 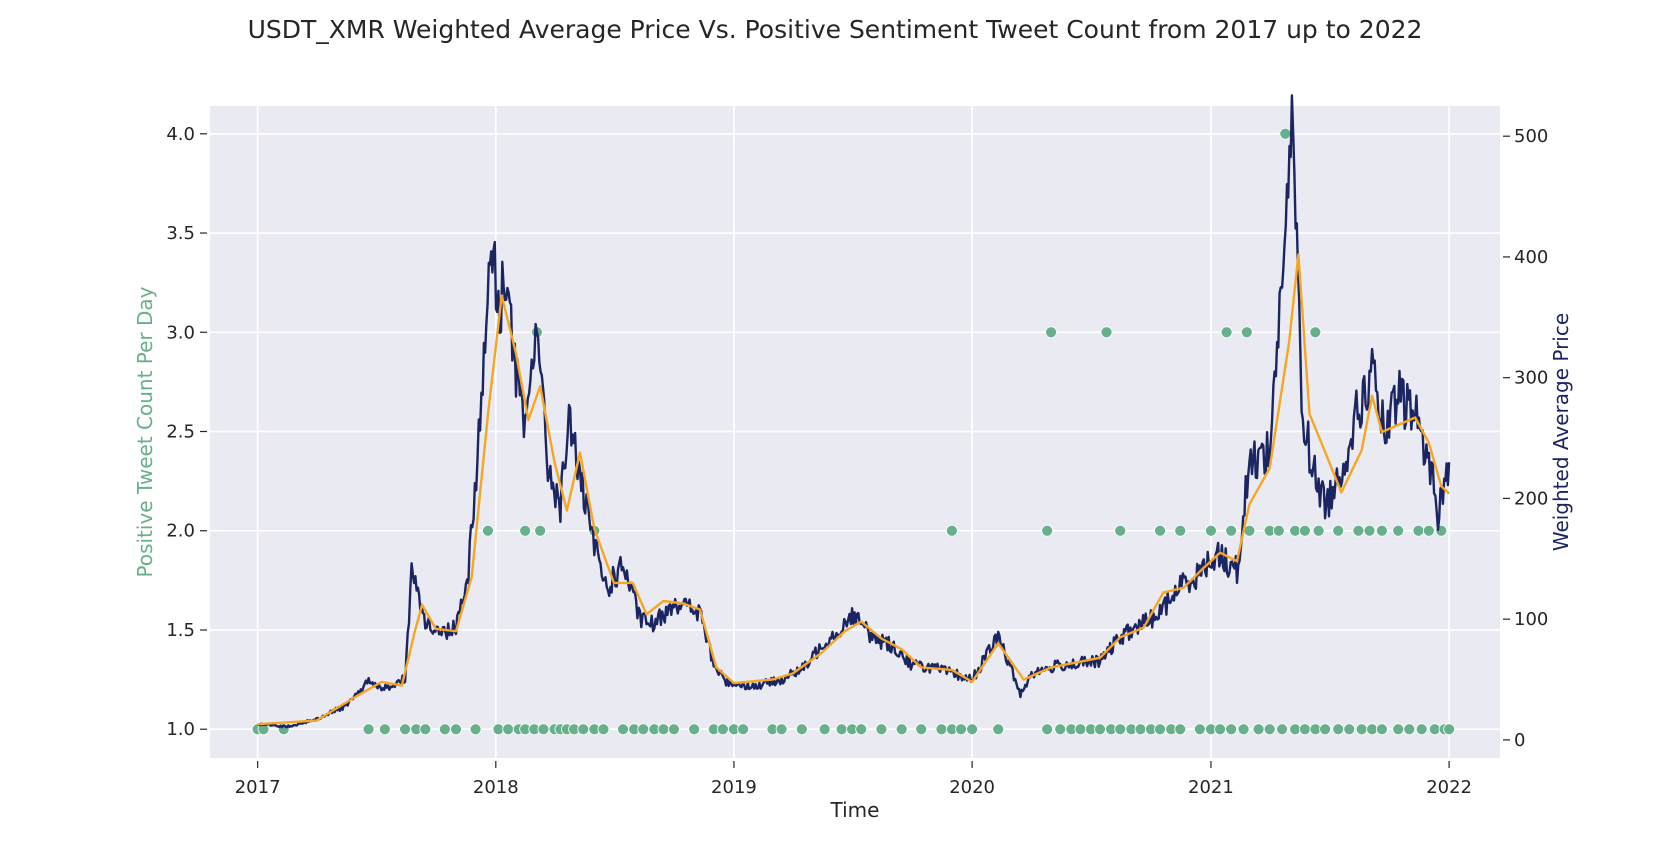 I want to click on x-tick-label: 2019, so click(x=734, y=787).